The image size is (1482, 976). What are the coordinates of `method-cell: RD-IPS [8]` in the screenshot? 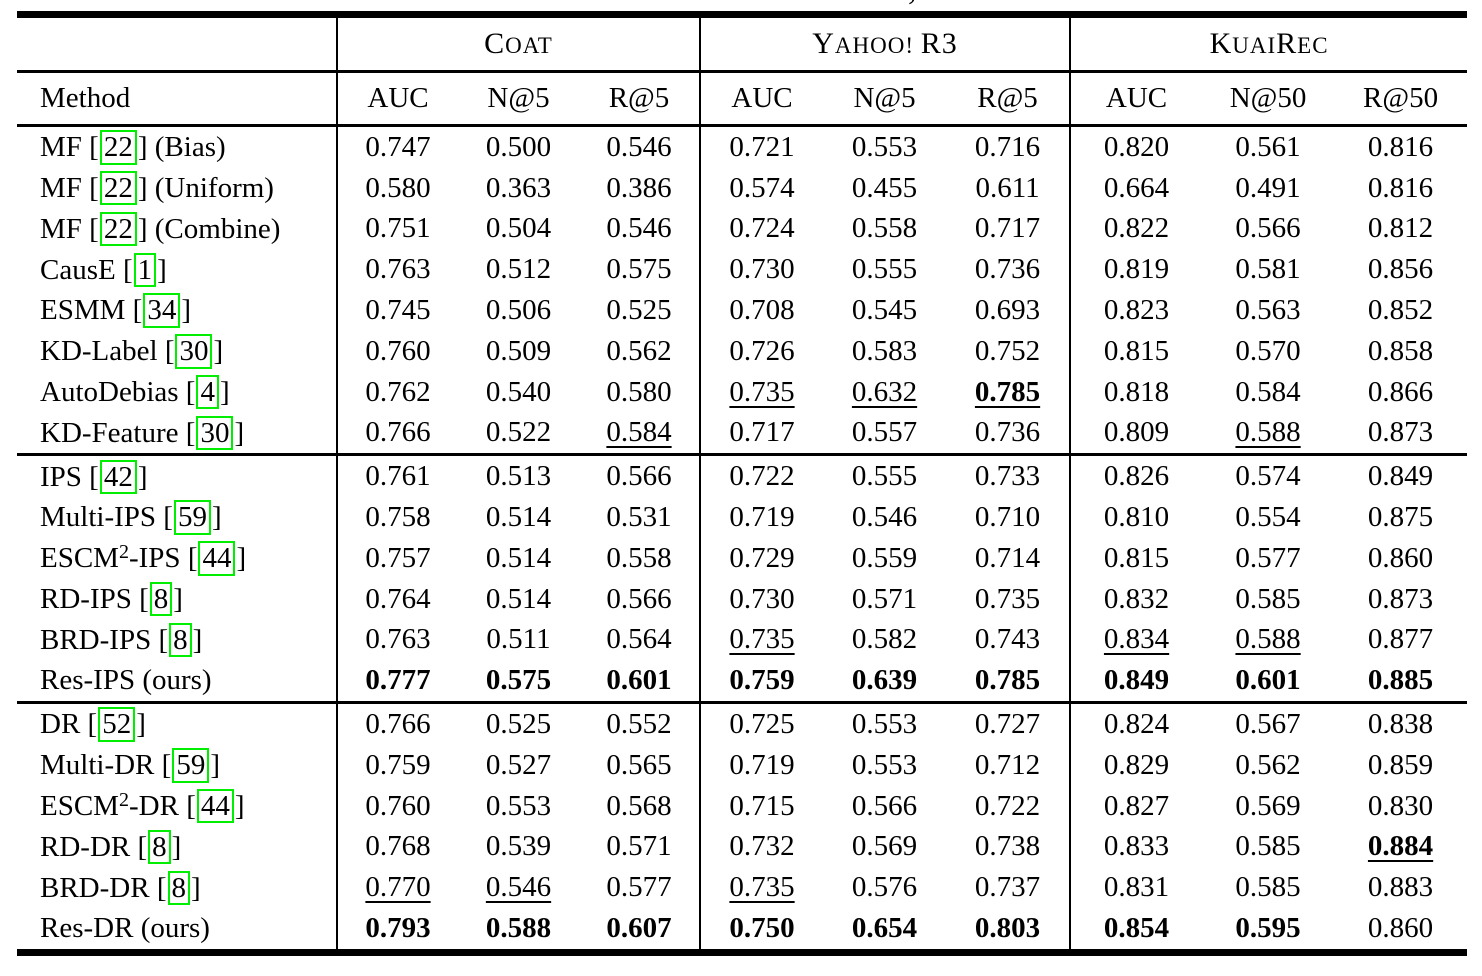 It's located at (111, 599).